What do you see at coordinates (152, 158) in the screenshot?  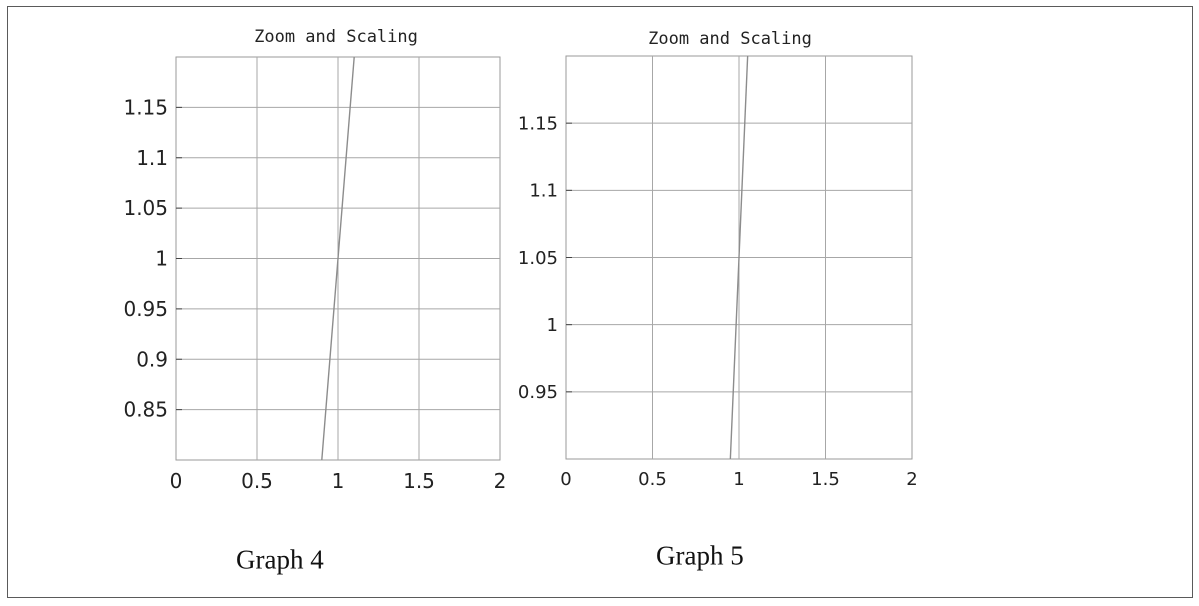 I see `graph-4-y-tick-label: 1.1` at bounding box center [152, 158].